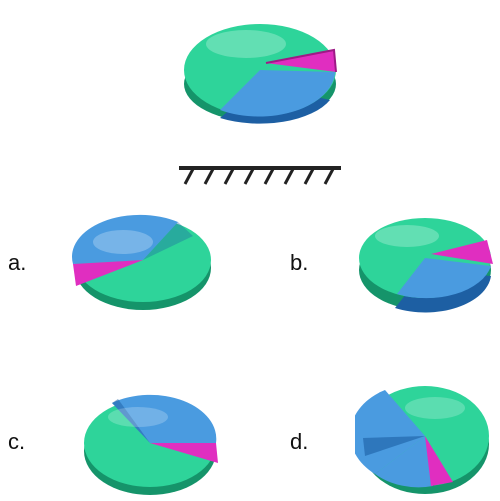 This screenshot has width=500, height=501. I want to click on option-b-label: b., so click(299, 262).